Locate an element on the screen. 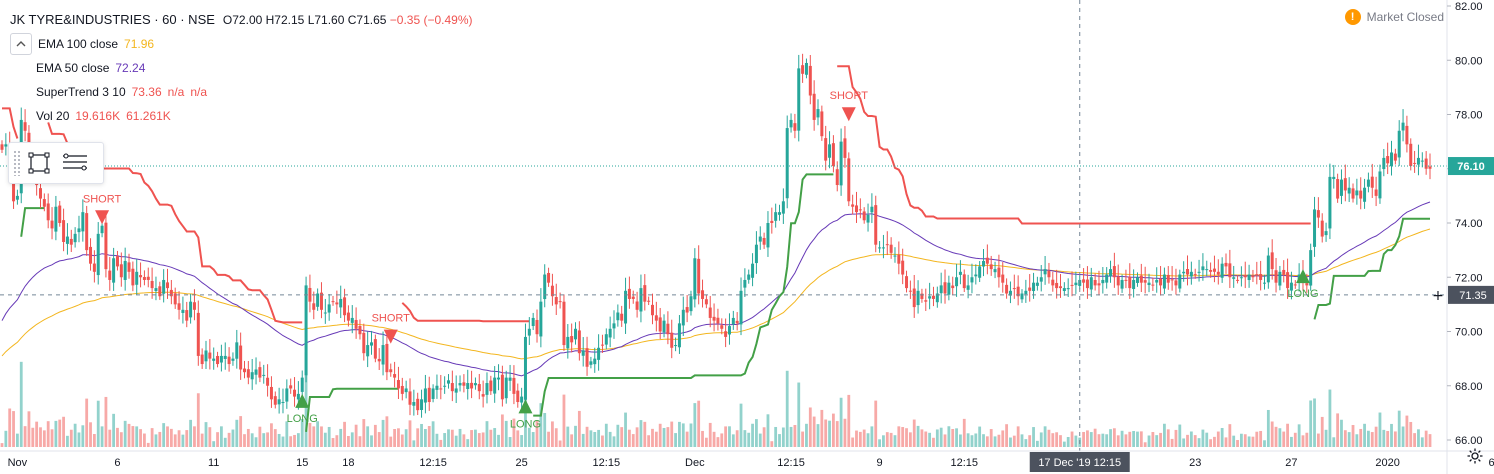 The height and width of the screenshot is (474, 1494). rectangle-tool-button is located at coordinates (39, 163).